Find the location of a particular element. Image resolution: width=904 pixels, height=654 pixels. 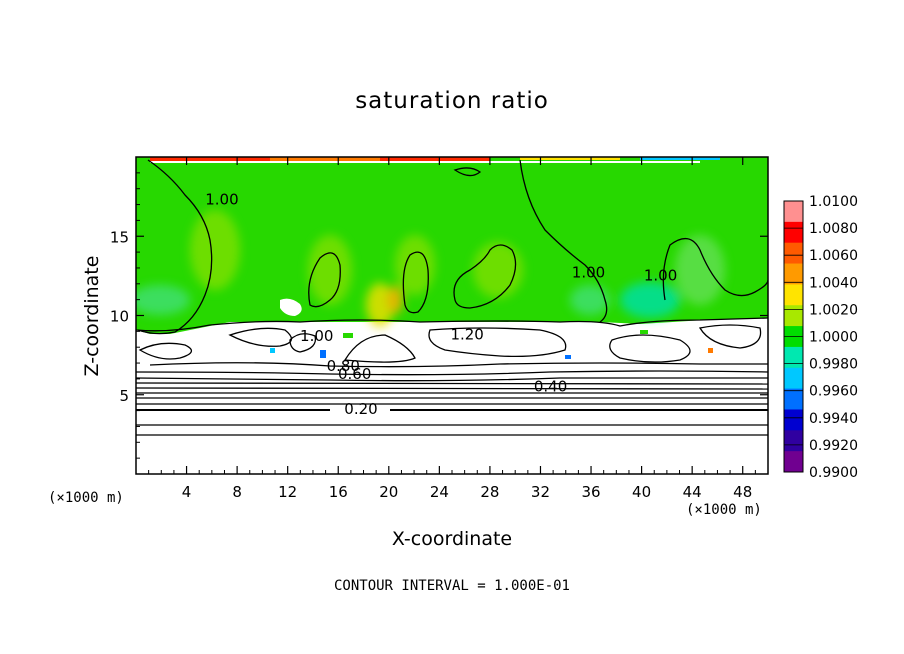

x-tick-label: 36 is located at coordinates (590, 492).